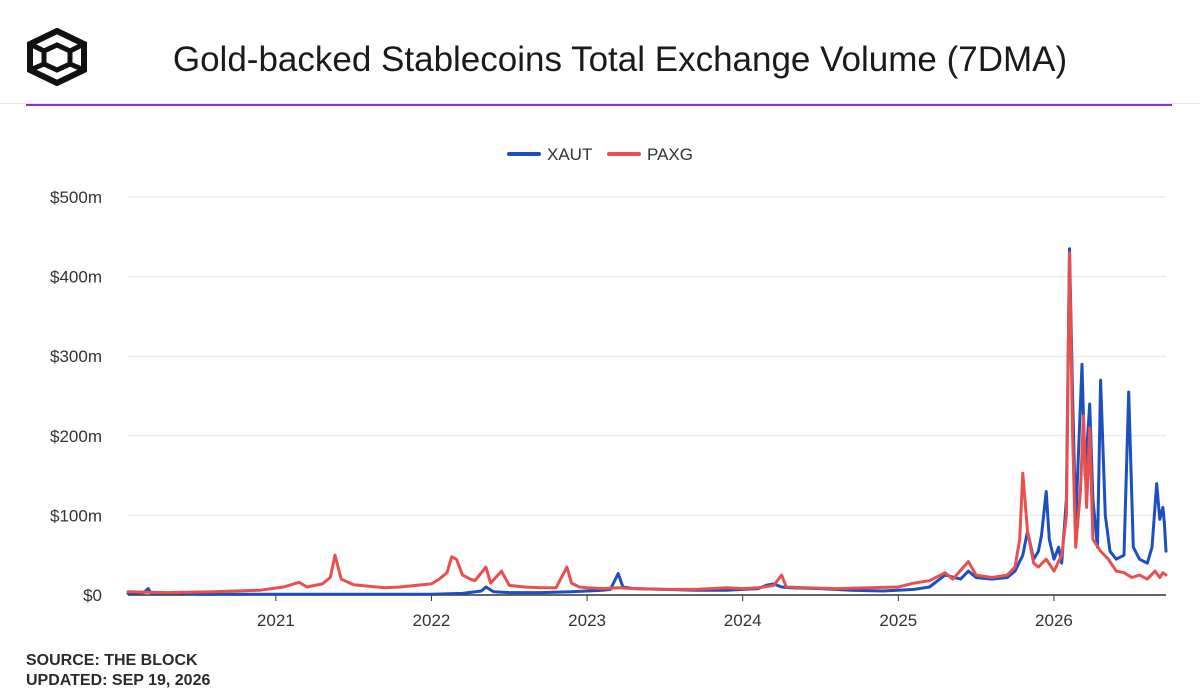  Describe the element at coordinates (92, 595) in the screenshot. I see `y-tick-label: $0` at that location.